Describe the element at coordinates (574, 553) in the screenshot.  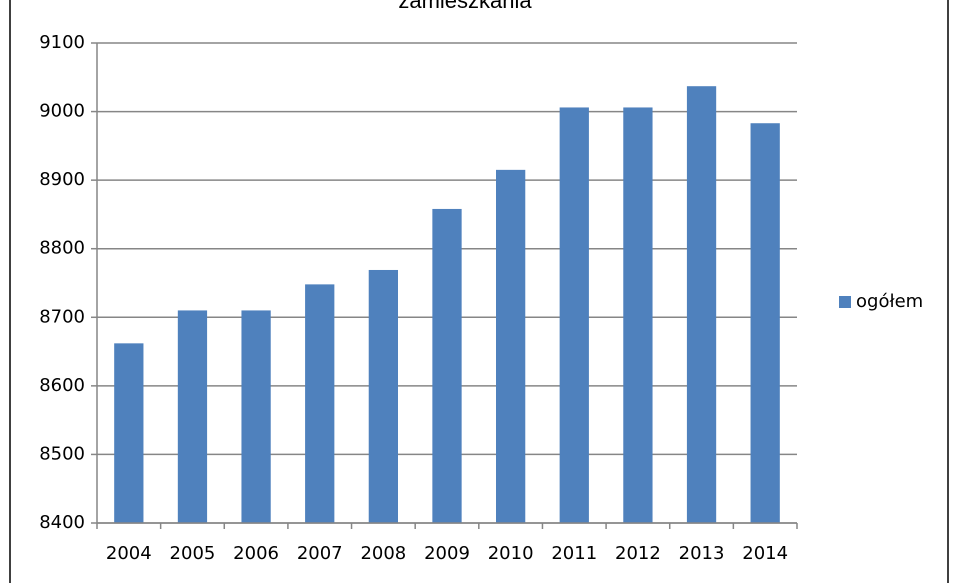
I see `x-tick-label: 2011` at that location.